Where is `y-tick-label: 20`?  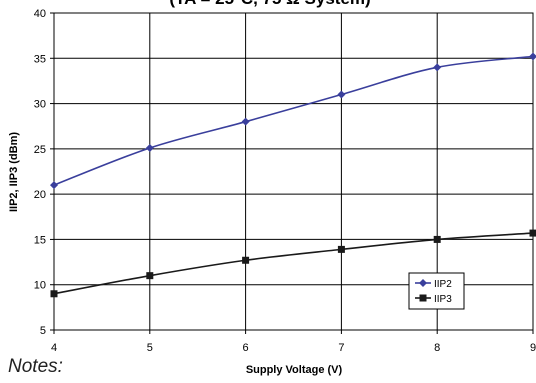
y-tick-label: 20 is located at coordinates (40, 195).